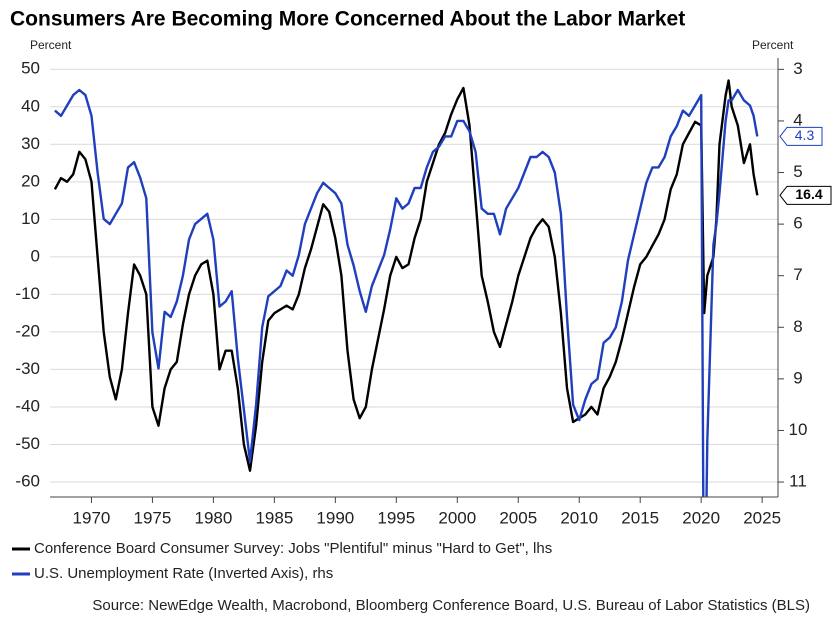  I want to click on y-tick-label: 50, so click(30, 68).